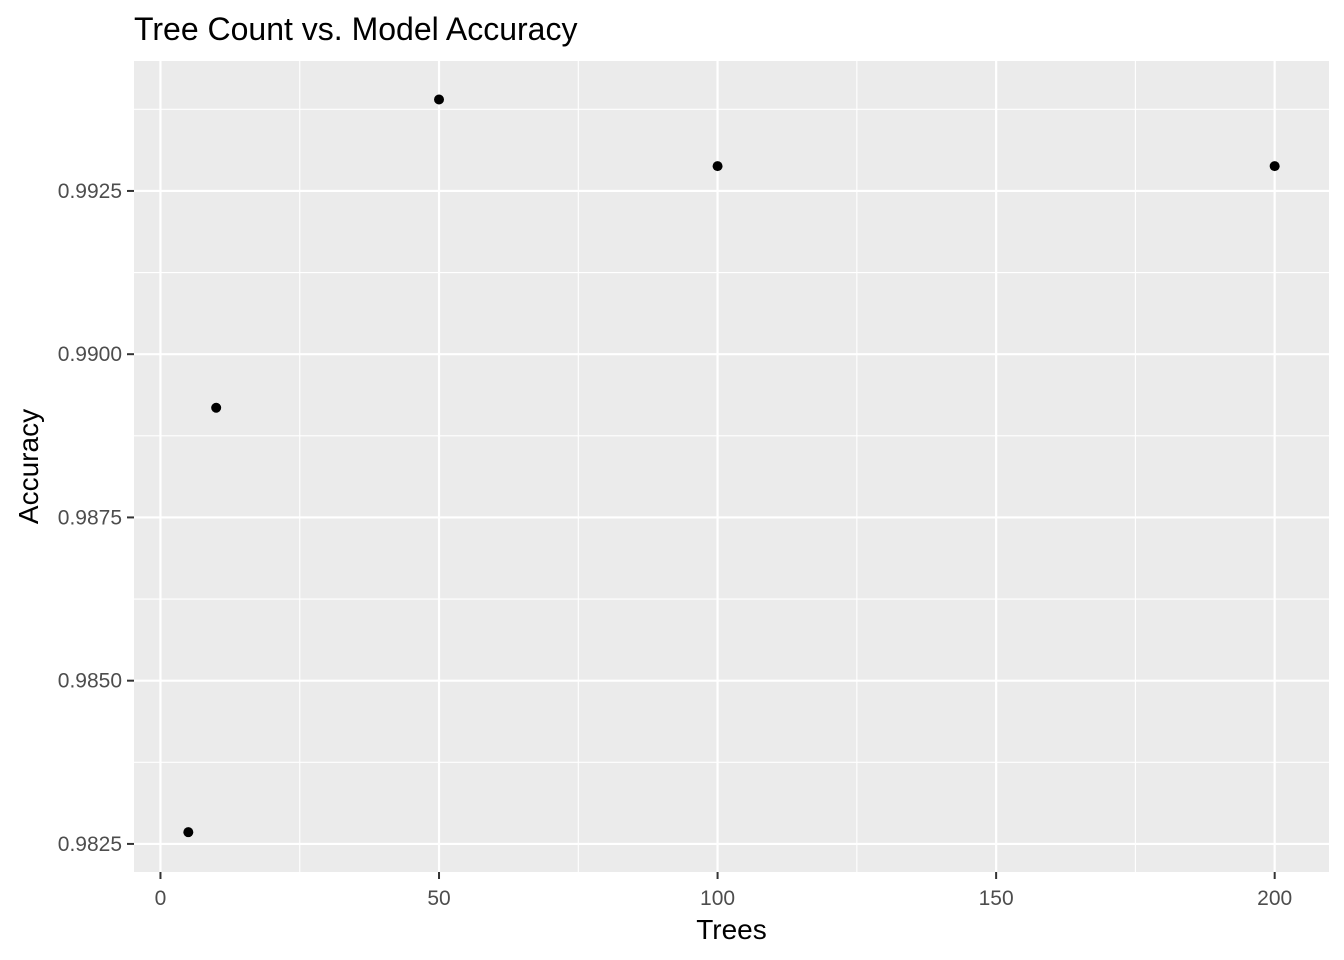 The height and width of the screenshot is (960, 1344). Describe the element at coordinates (28, 466) in the screenshot. I see `y-axis-title: Accuracy` at that location.